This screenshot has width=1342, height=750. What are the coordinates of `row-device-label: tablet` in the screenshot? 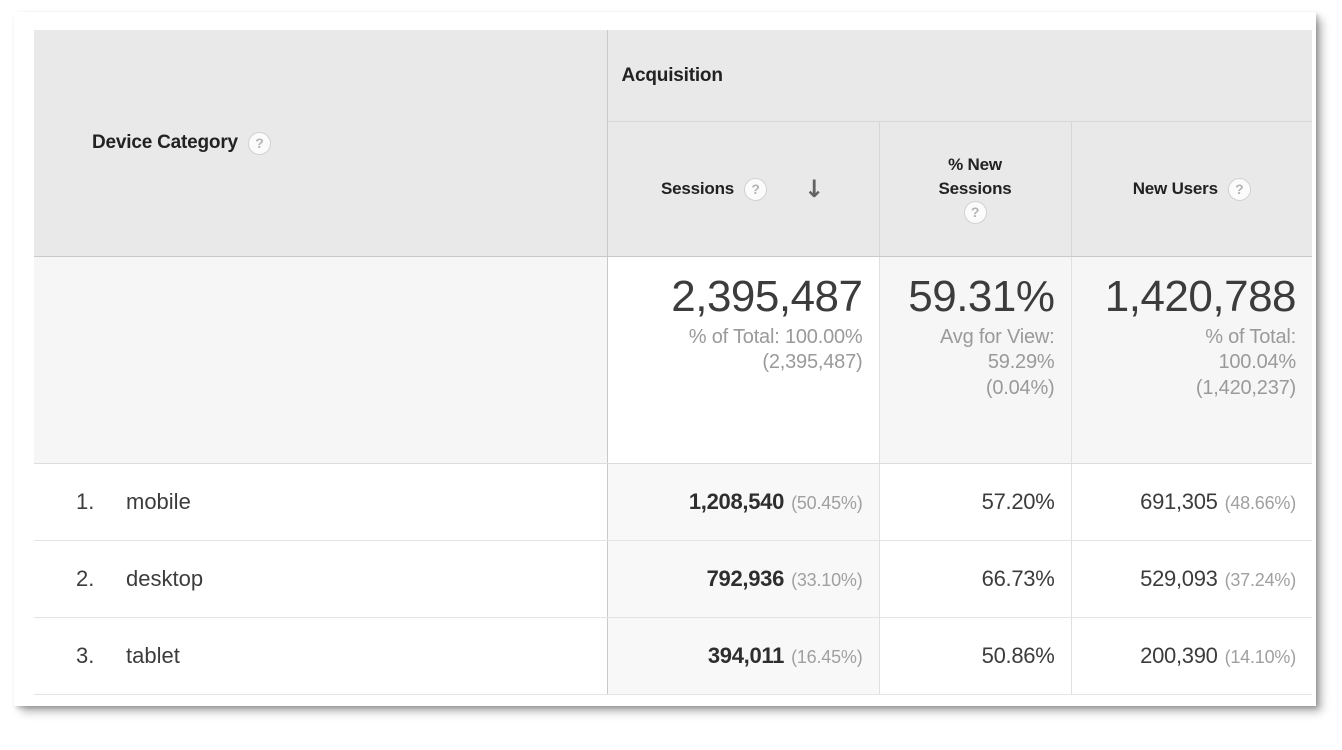 It's located at (153, 655).